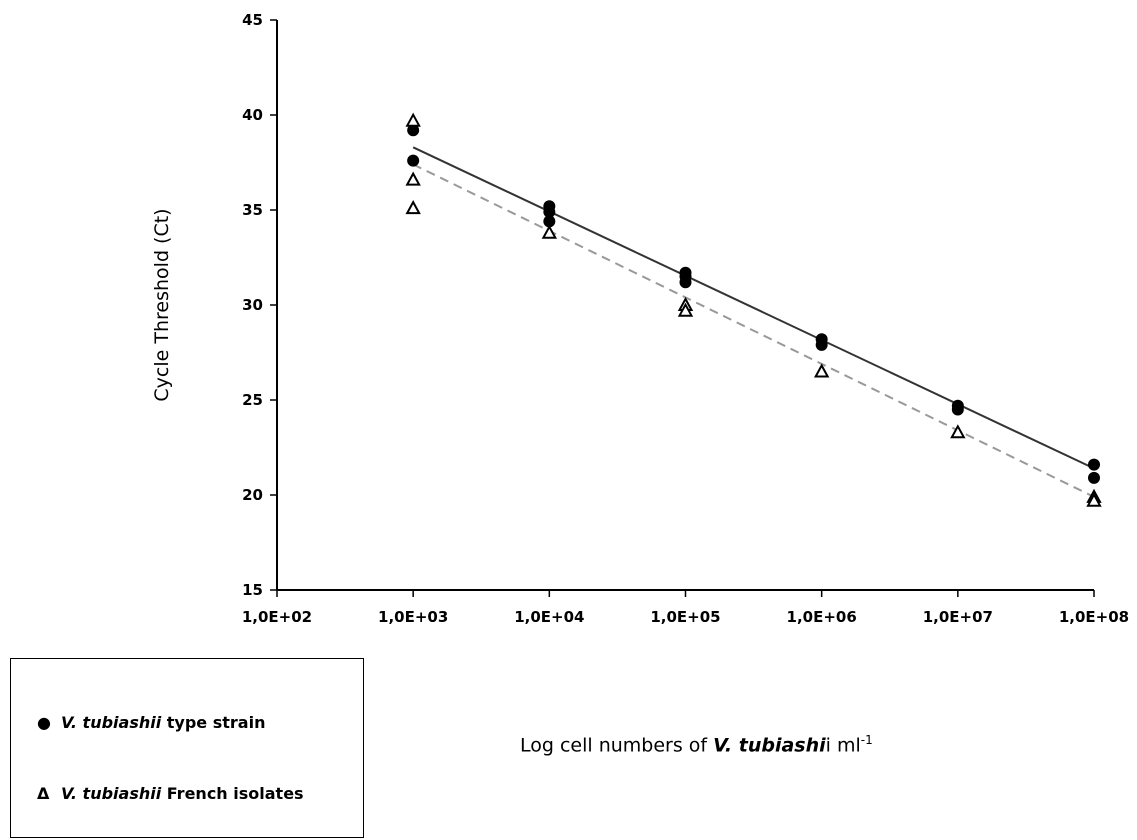  I want to click on x-tick-label: 1,0E+03, so click(413, 617).